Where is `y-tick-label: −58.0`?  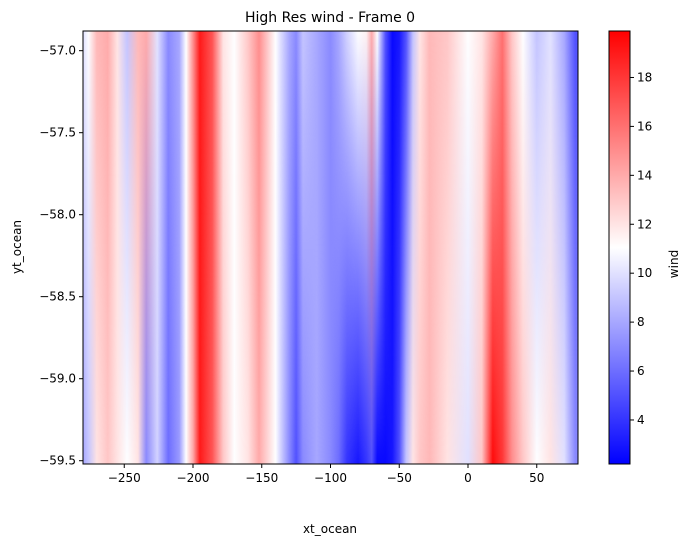
y-tick-label: −58.0 is located at coordinates (57, 215).